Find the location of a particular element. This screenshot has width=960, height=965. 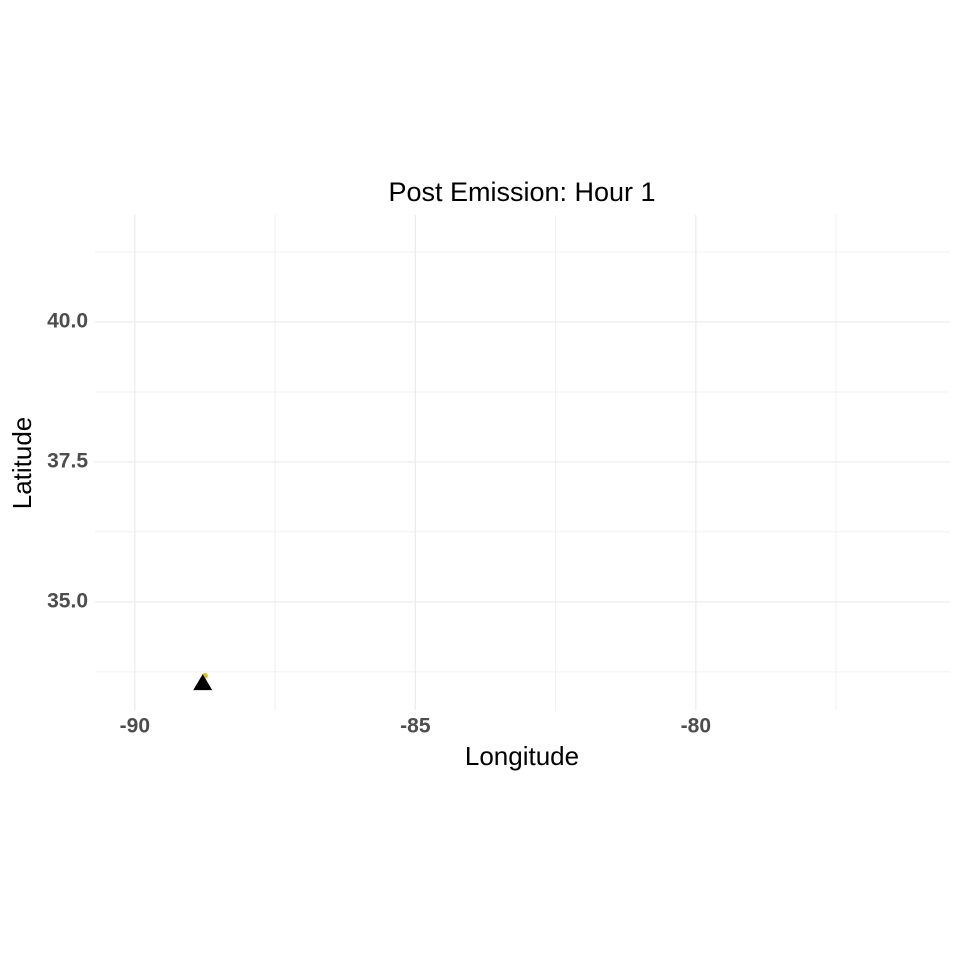

x-axis-title: Longitude is located at coordinates (522, 756).